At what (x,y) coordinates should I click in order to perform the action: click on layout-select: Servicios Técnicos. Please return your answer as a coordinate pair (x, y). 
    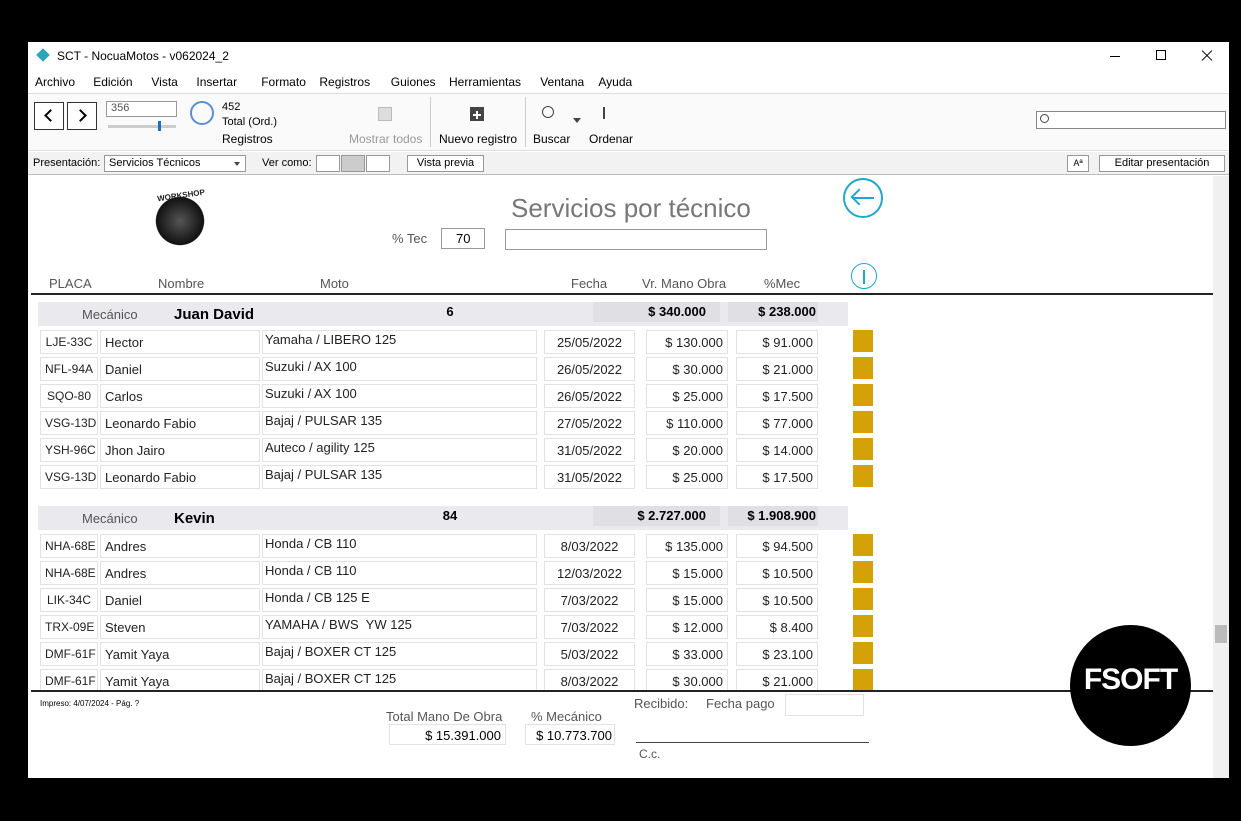
    Looking at the image, I should click on (175, 163).